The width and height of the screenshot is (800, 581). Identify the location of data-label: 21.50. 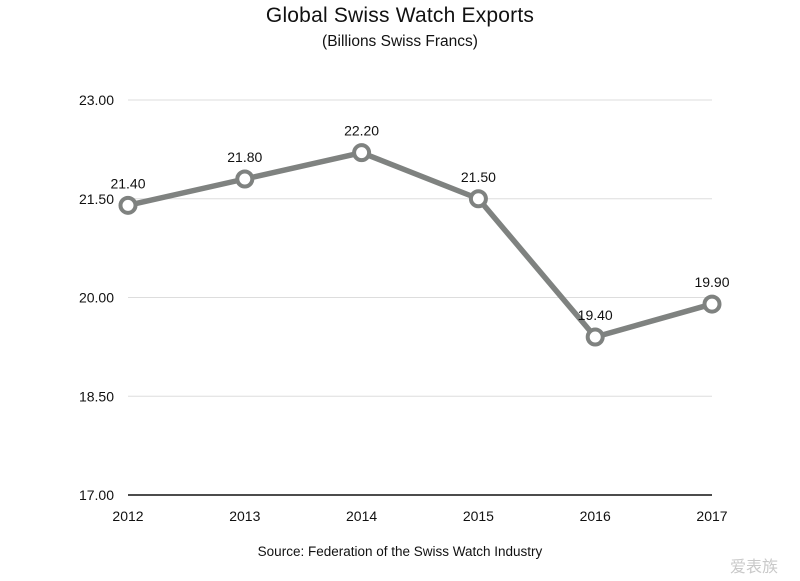
(478, 177).